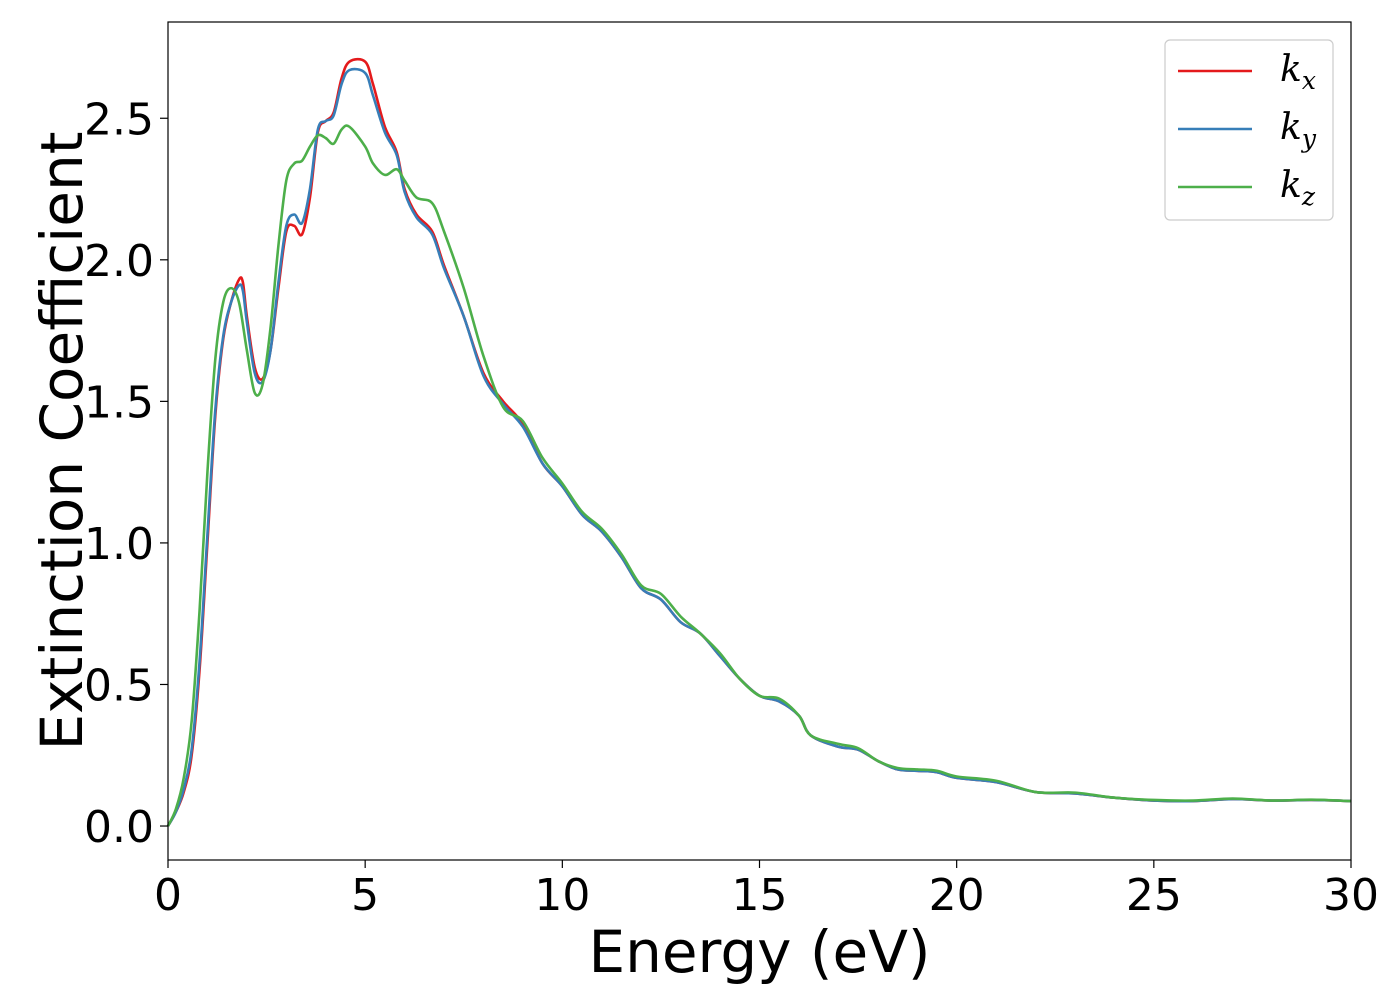  I want to click on x-axis-ticks: 0 5 10 15 20 25 30, so click(766, 890).